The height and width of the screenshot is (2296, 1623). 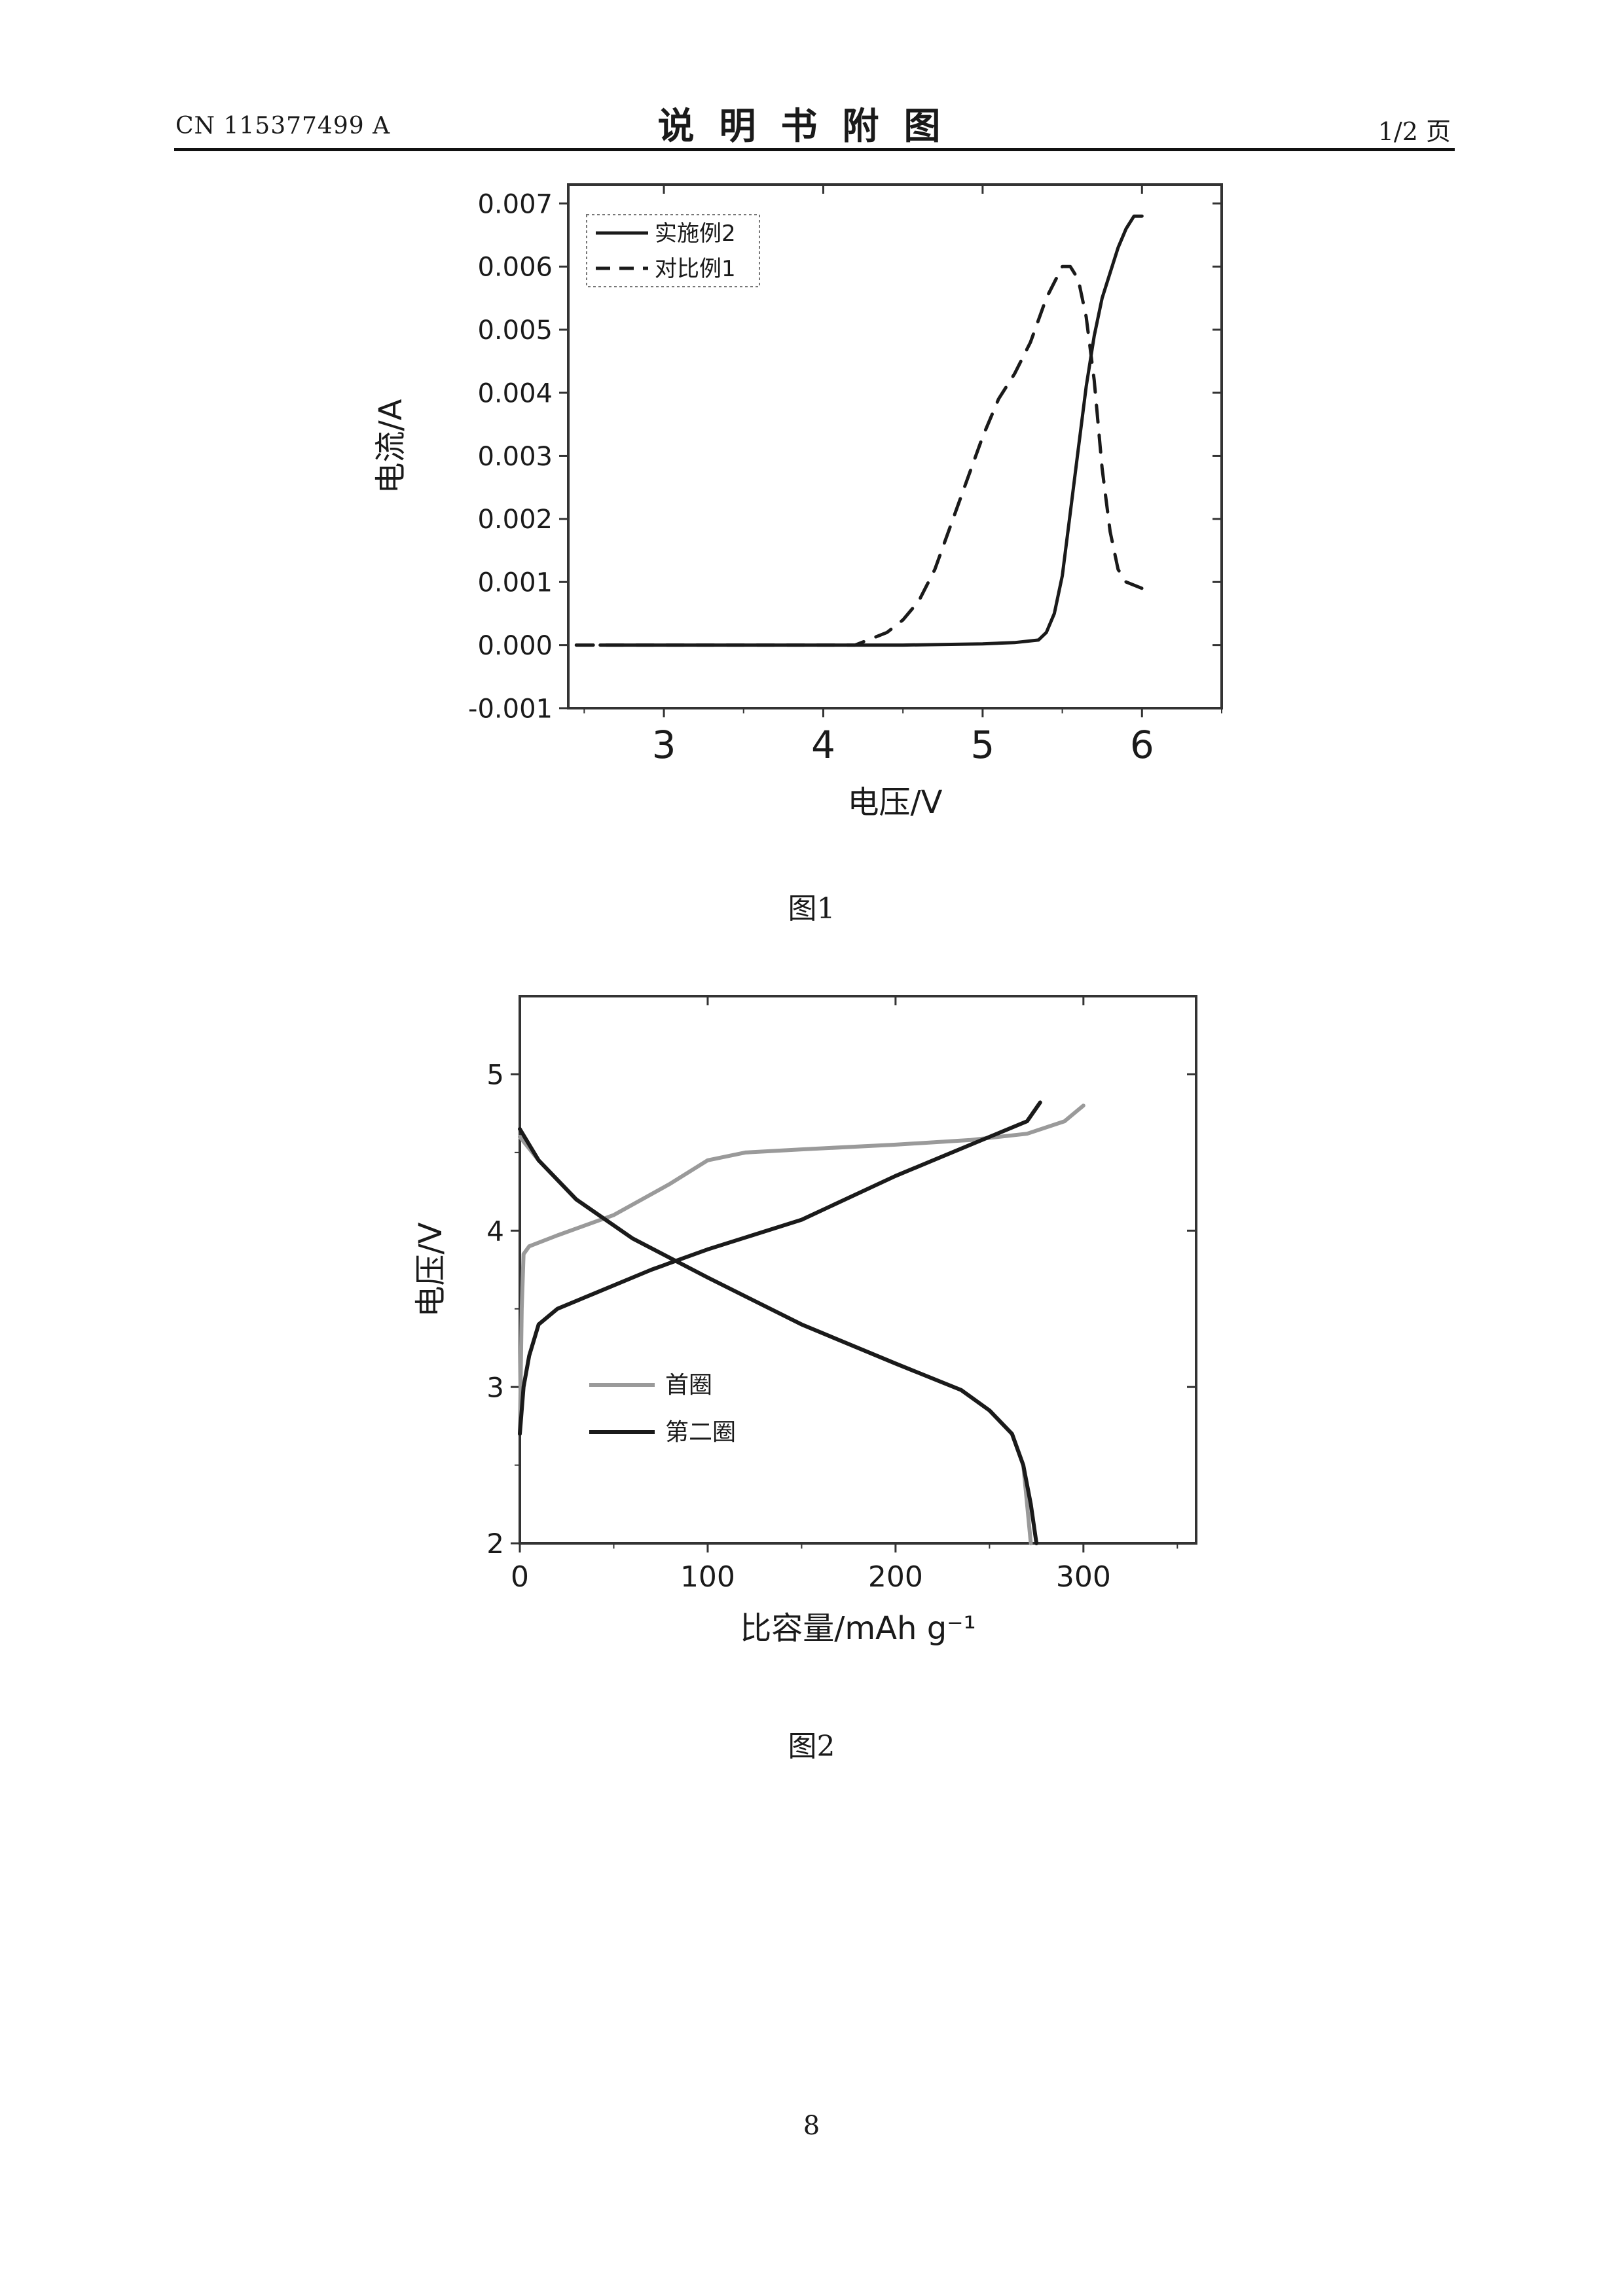 What do you see at coordinates (688, 1385) in the screenshot?
I see `legend-label: 首圈` at bounding box center [688, 1385].